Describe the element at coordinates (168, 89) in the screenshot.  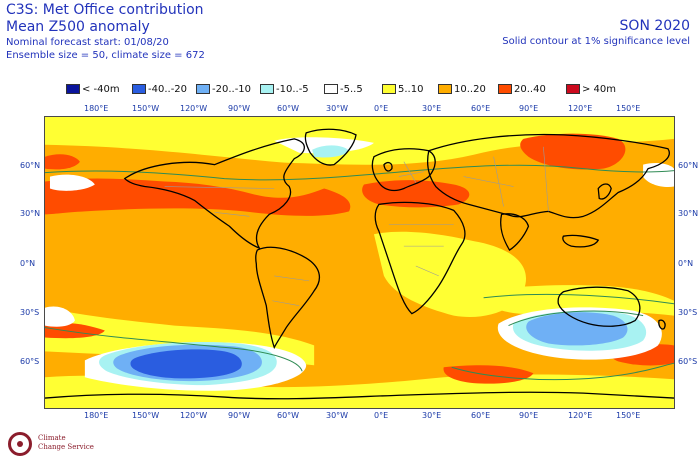
I see `legend-label: -40..-20` at that location.